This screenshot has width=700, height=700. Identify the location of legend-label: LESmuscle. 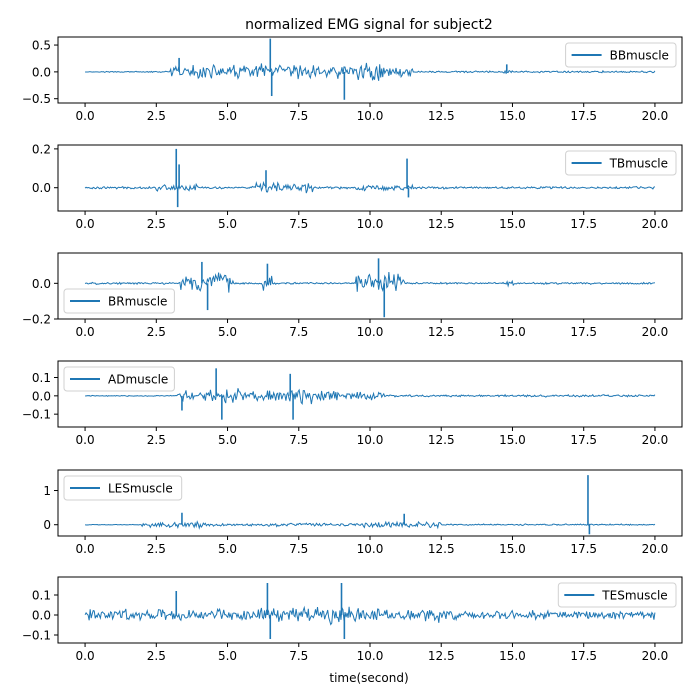
(140, 489).